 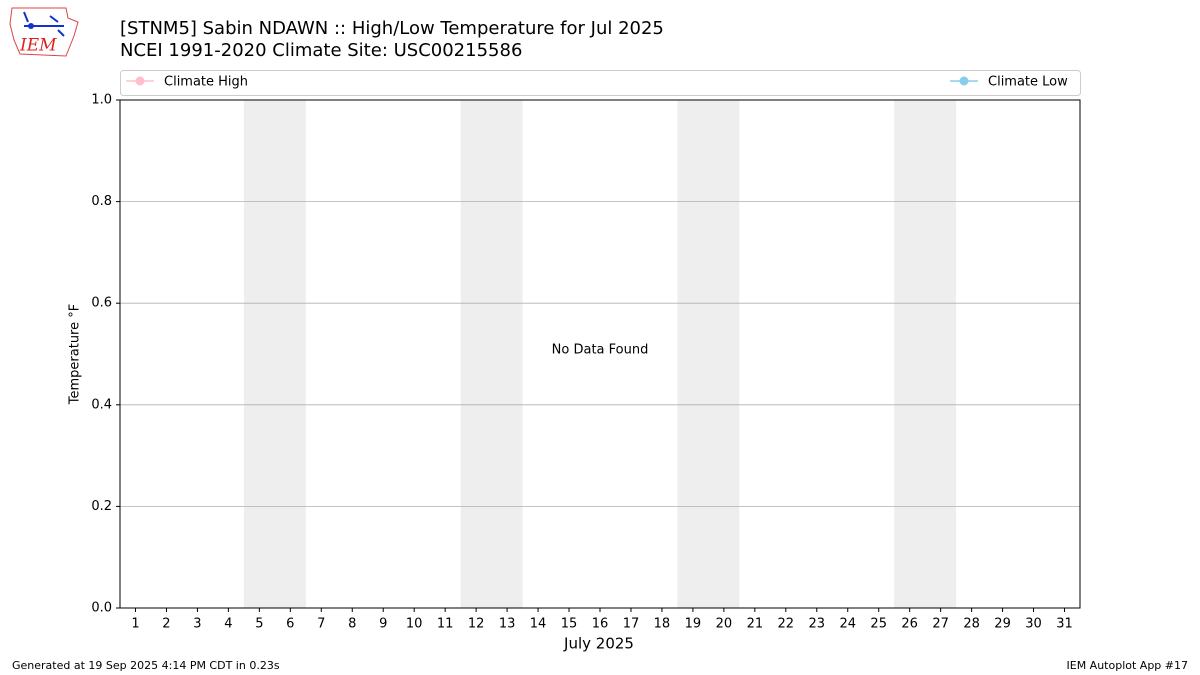 What do you see at coordinates (1128, 665) in the screenshot?
I see `footer-right: IEM Autoplot App #17` at bounding box center [1128, 665].